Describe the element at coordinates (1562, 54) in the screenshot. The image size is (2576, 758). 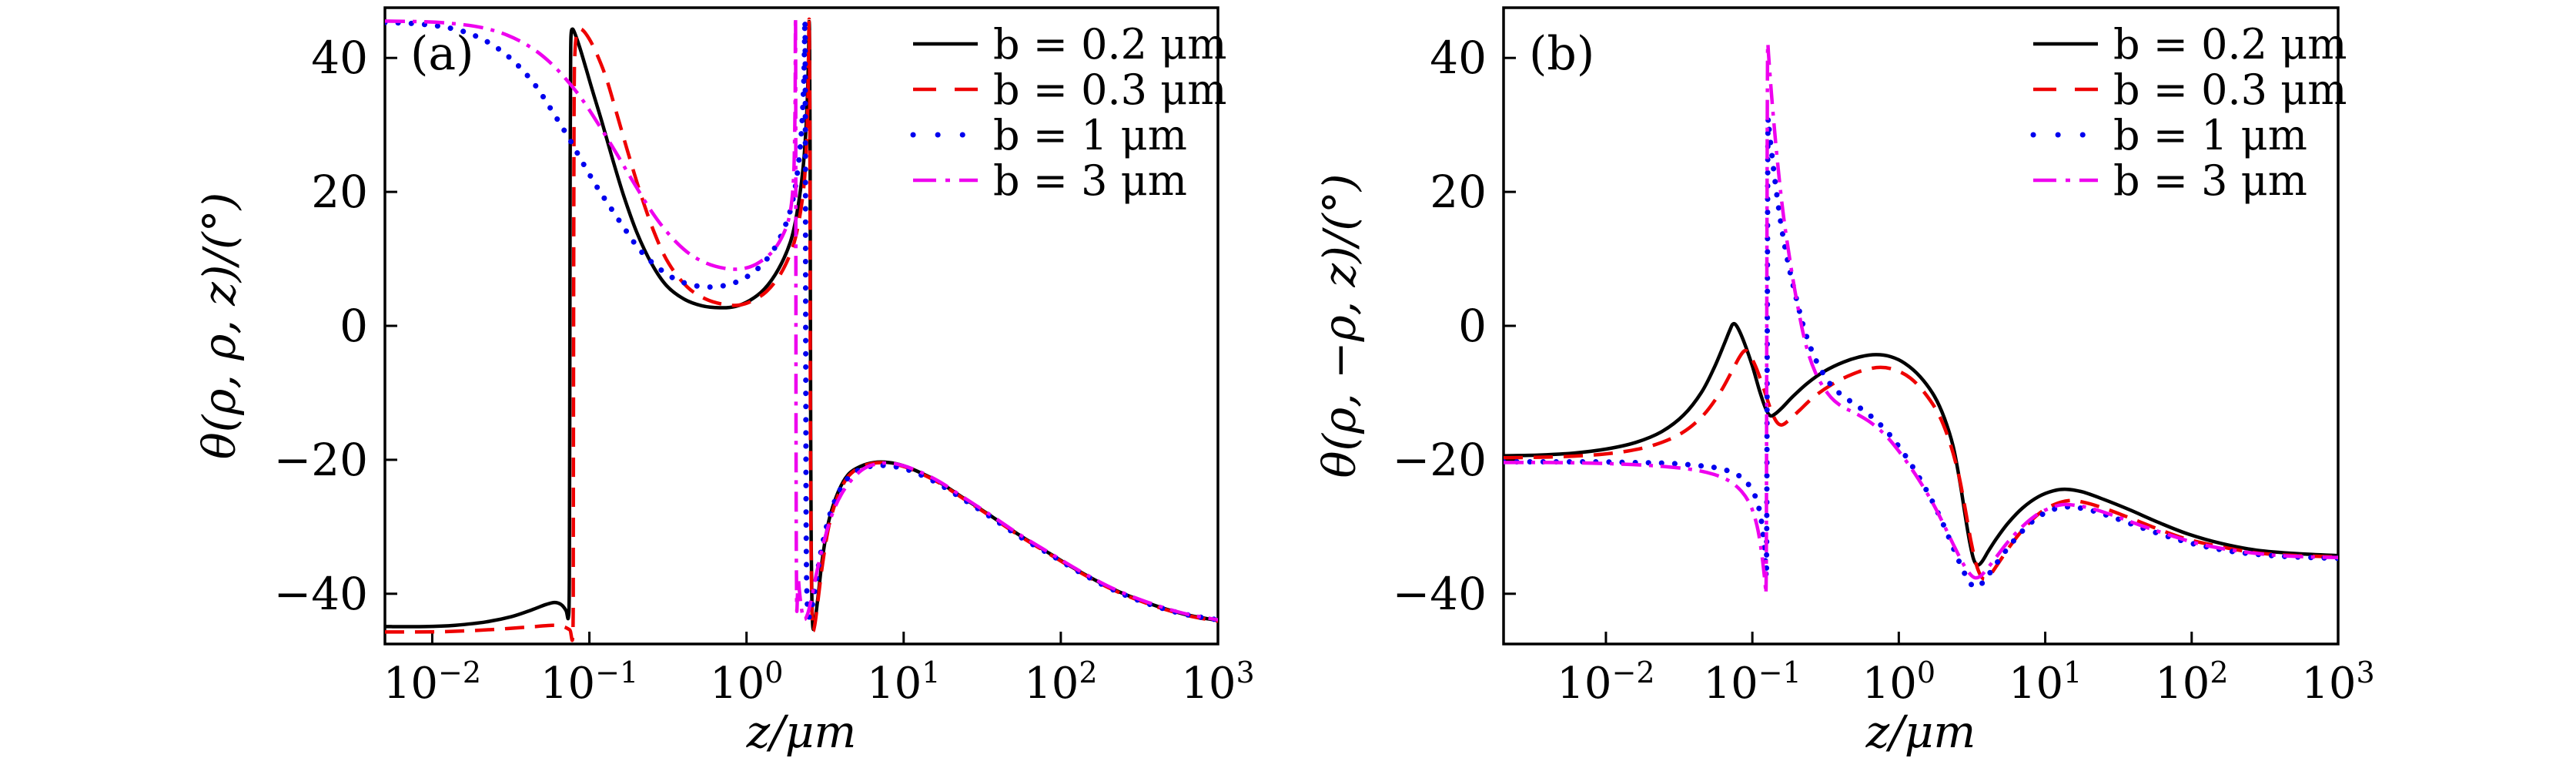
I see `panel-b-tag: (b)` at that location.